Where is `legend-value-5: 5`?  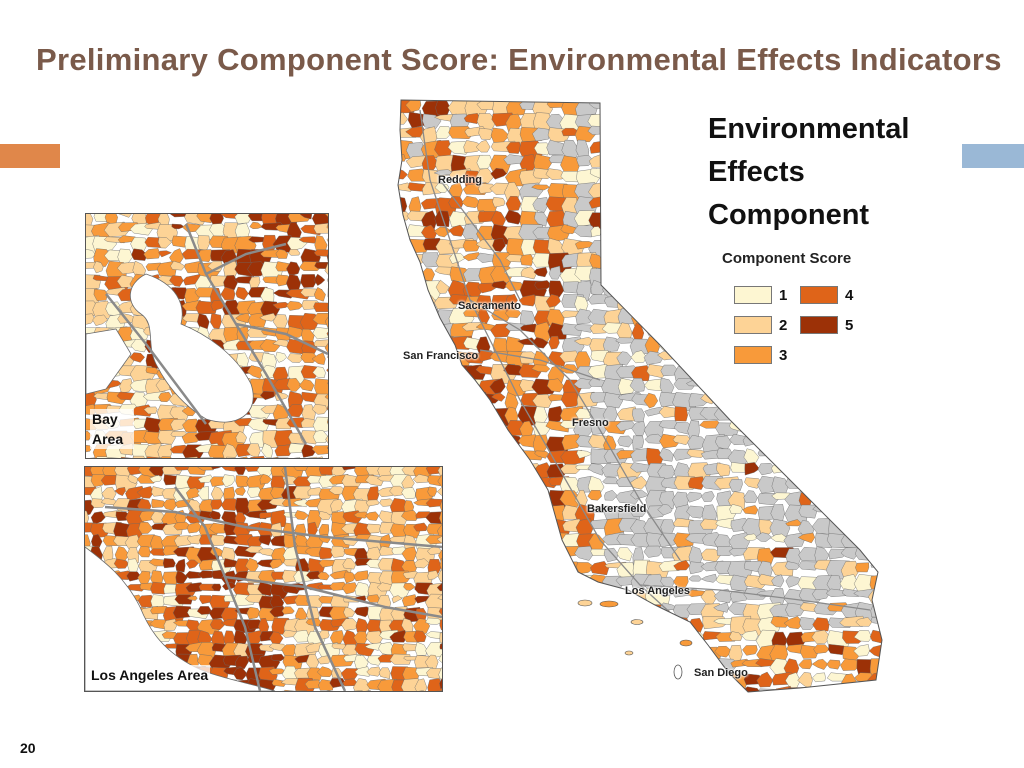 legend-value-5: 5 is located at coordinates (849, 325).